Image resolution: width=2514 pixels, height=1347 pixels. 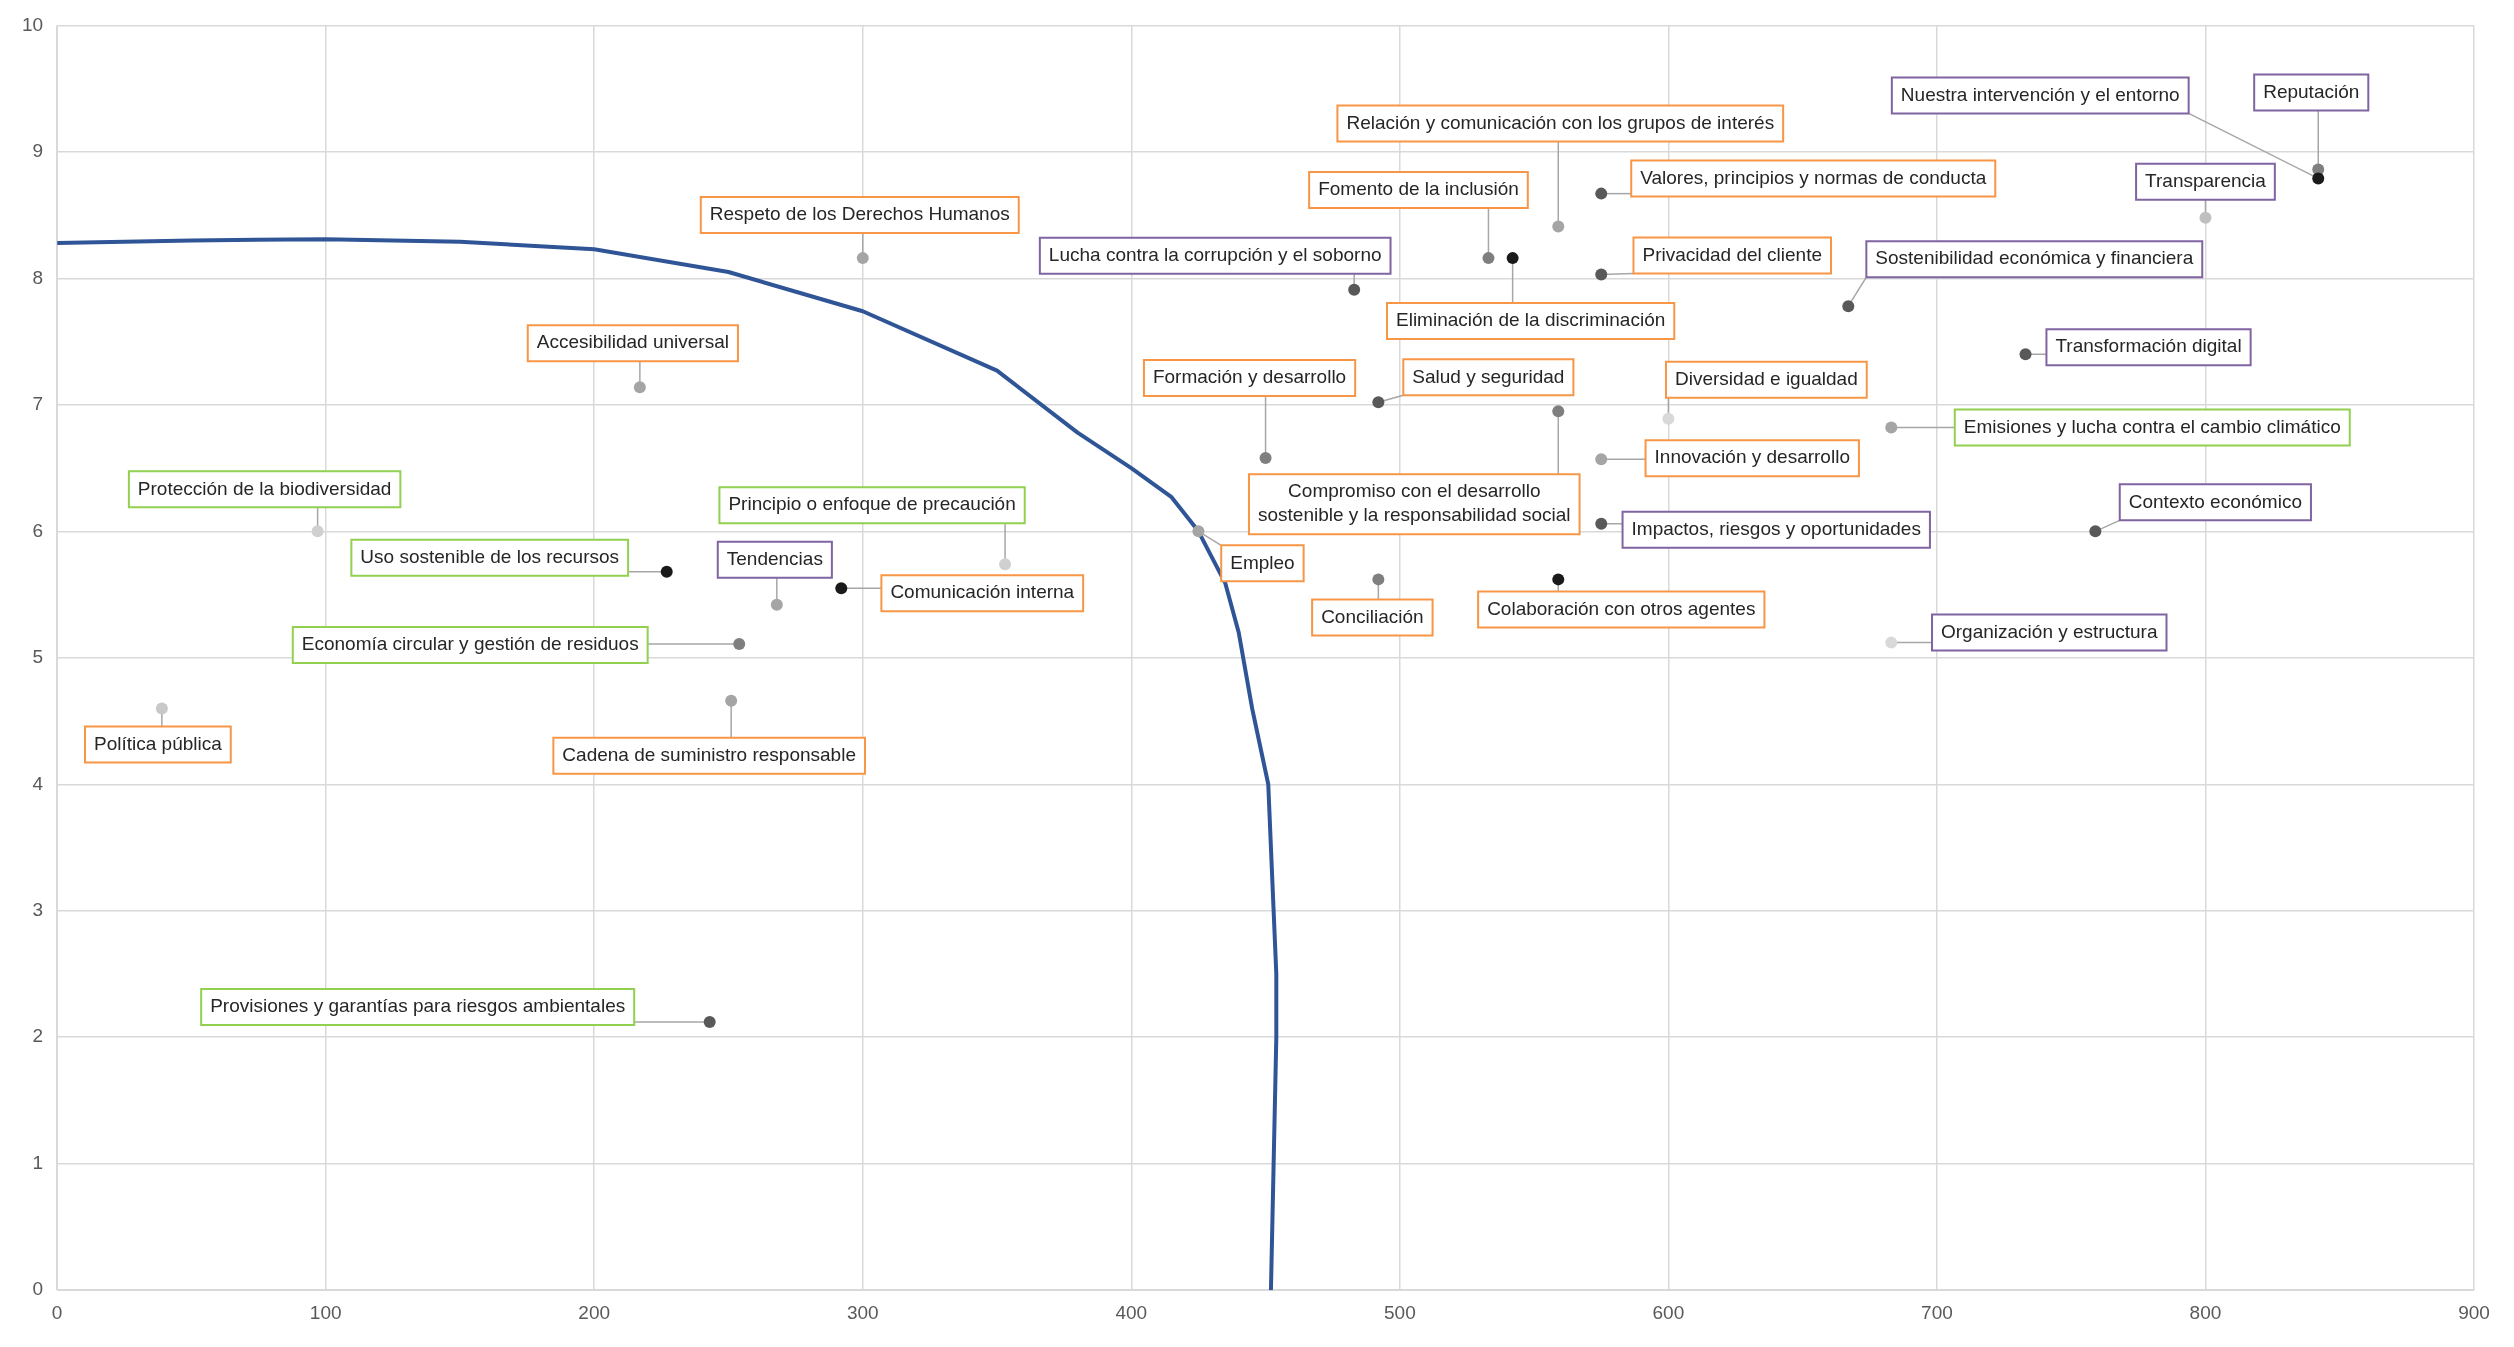 What do you see at coordinates (2049, 631) in the screenshot?
I see `data-label: Organización y estructura` at bounding box center [2049, 631].